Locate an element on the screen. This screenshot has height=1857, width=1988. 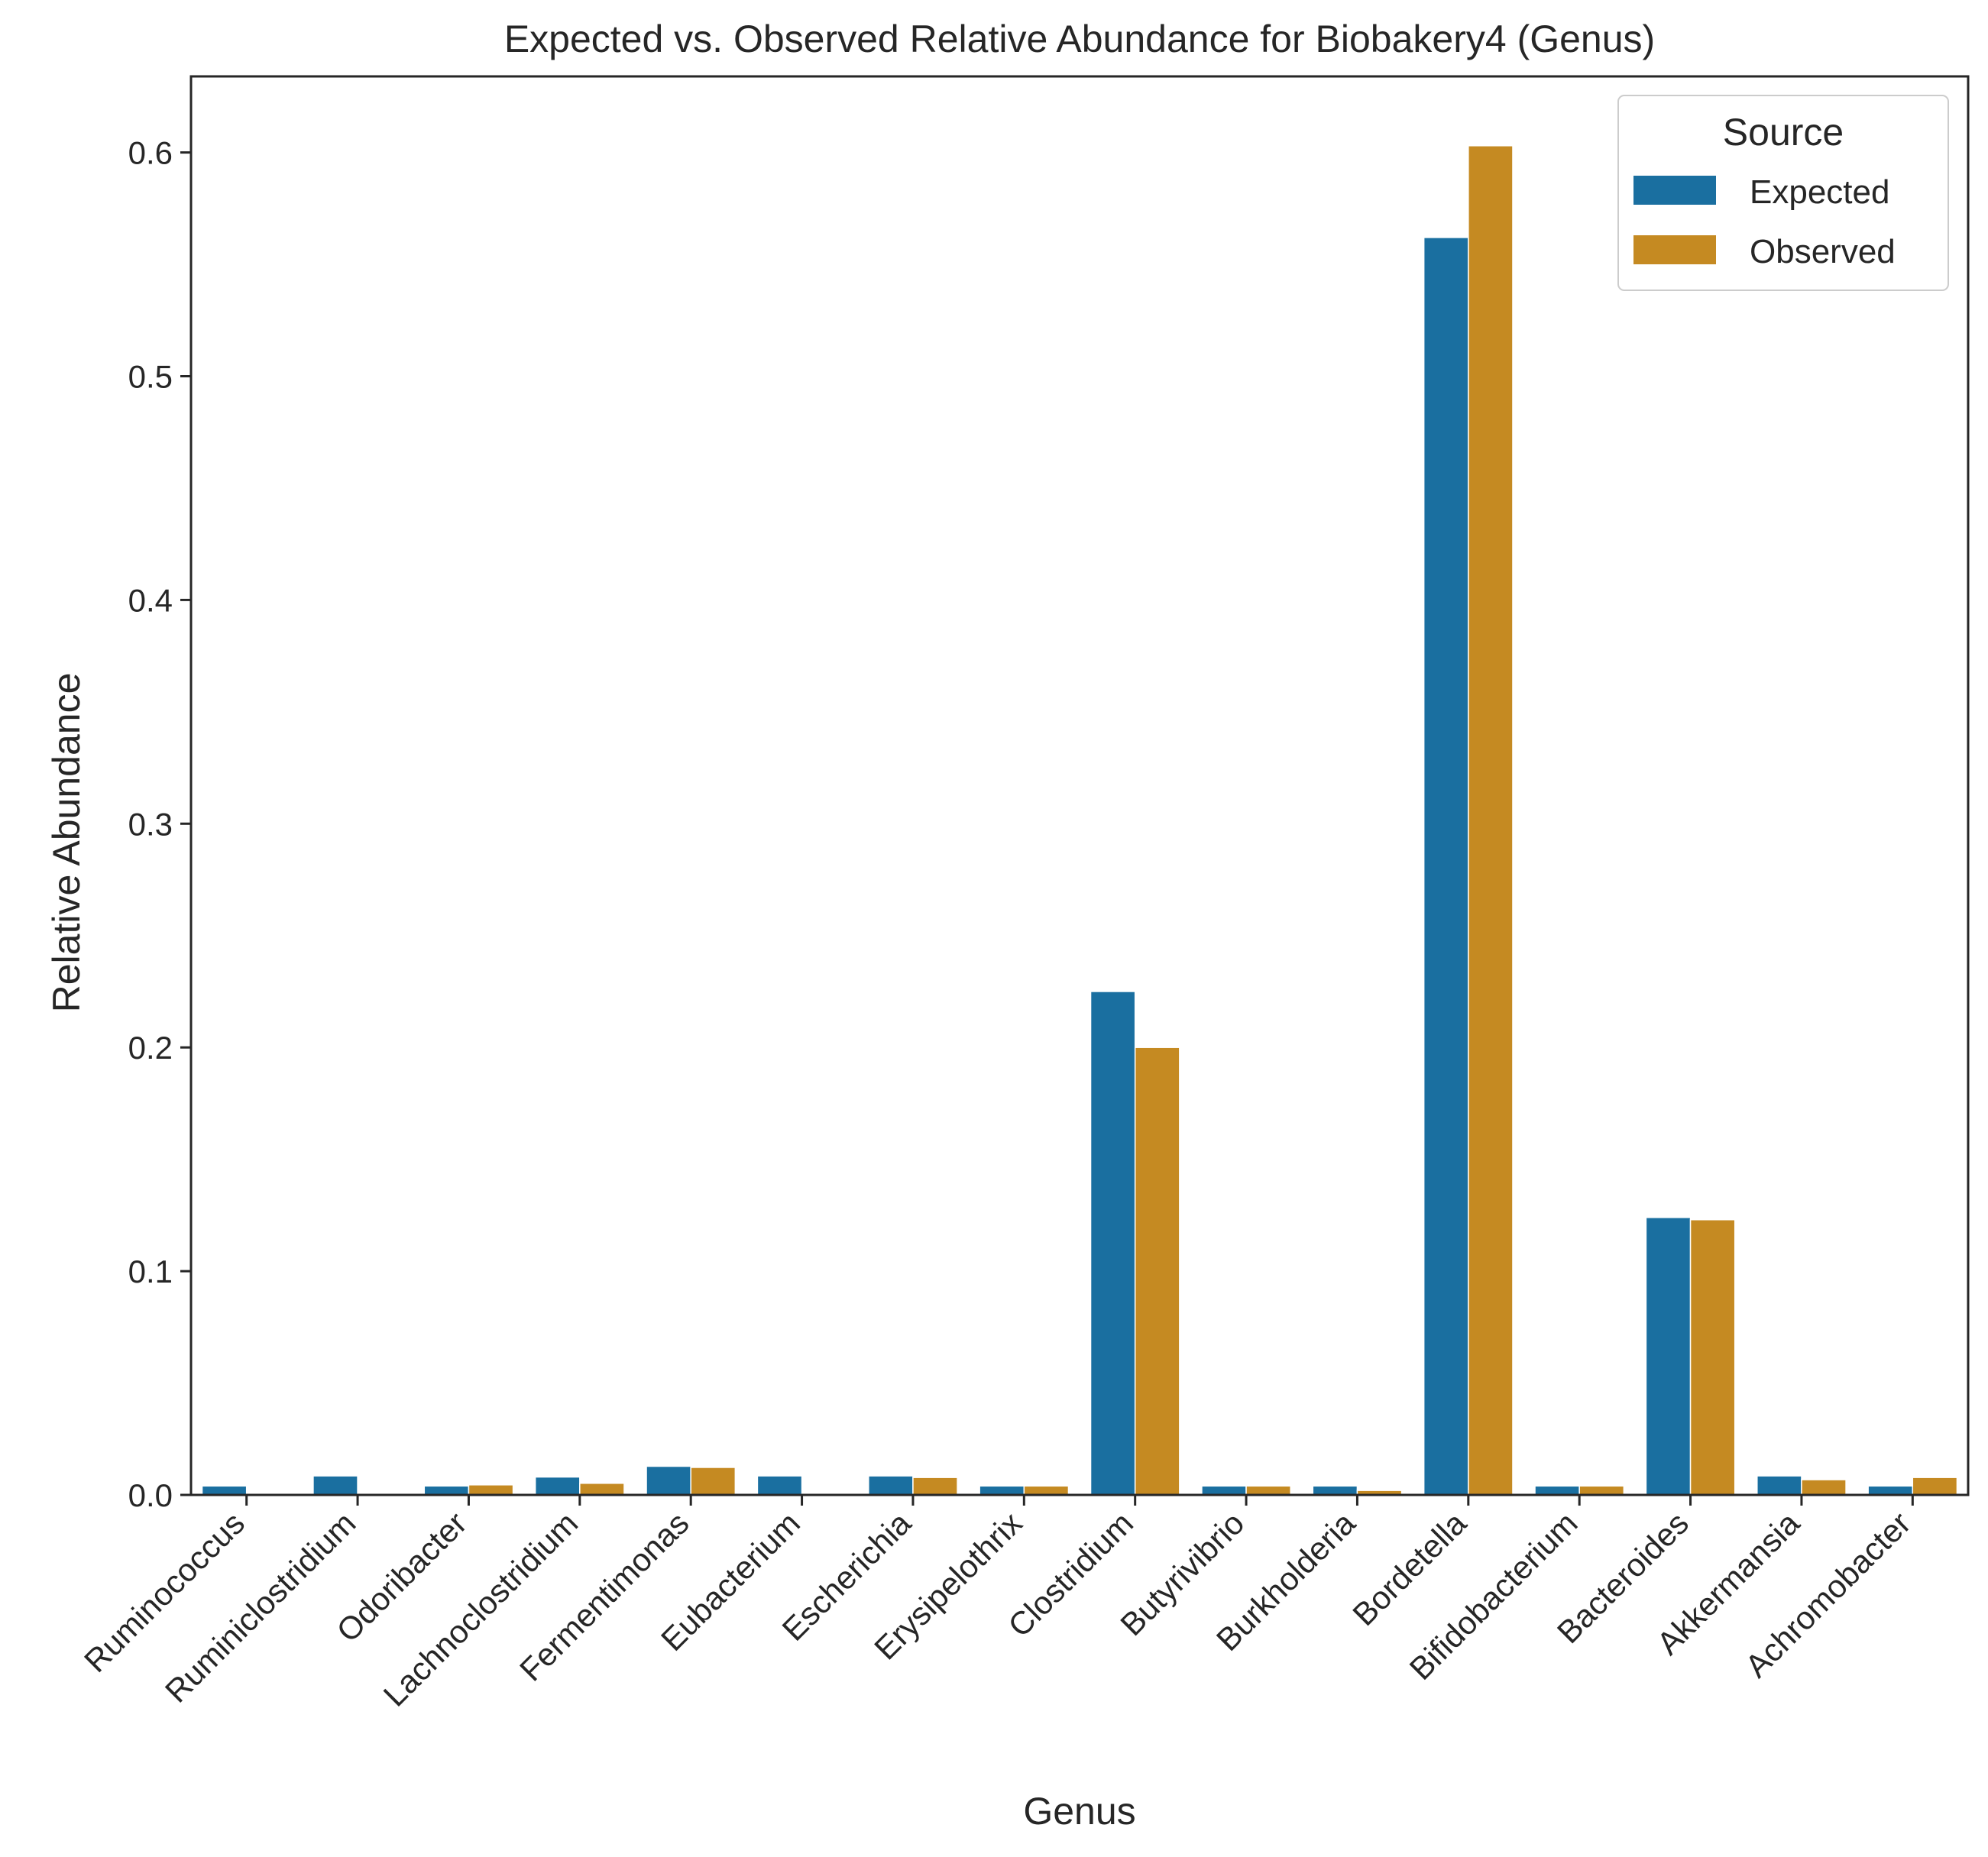
bar-expected-clostridium is located at coordinates (1113, 1243).